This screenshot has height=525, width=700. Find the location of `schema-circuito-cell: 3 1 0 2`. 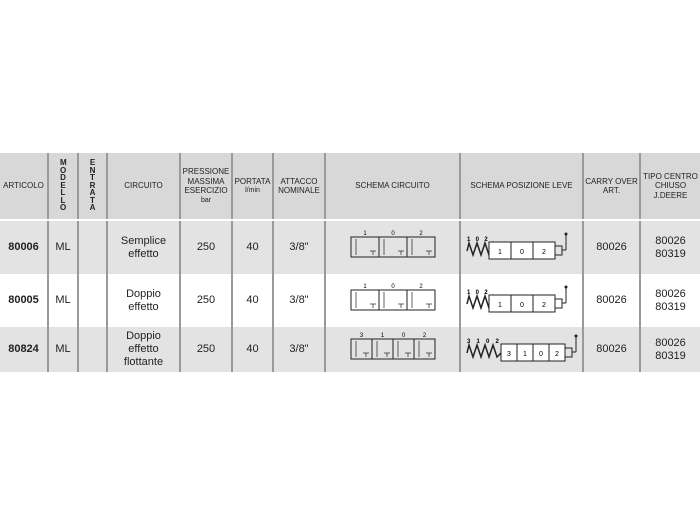

schema-circuito-cell: 3 1 0 2 is located at coordinates (392, 349).